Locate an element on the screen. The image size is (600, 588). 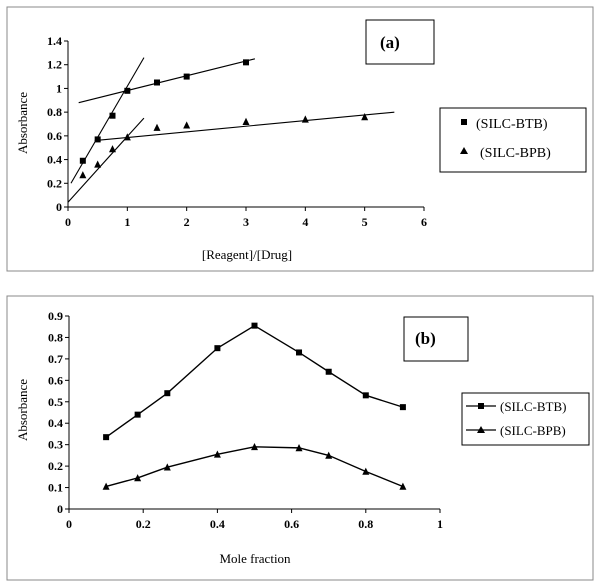
chart-b-y-tick-label: 0.5 is located at coordinates (55, 402).